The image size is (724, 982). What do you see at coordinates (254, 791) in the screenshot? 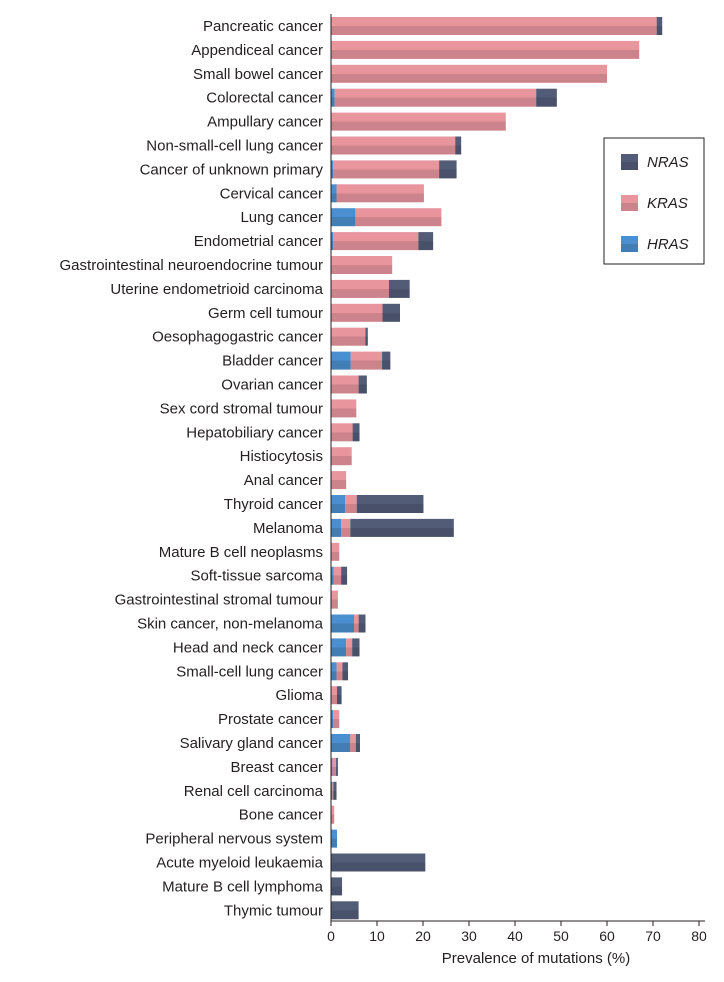
I see `category-label-renal-cell-carcinoma: Renal cell carcinoma` at bounding box center [254, 791].